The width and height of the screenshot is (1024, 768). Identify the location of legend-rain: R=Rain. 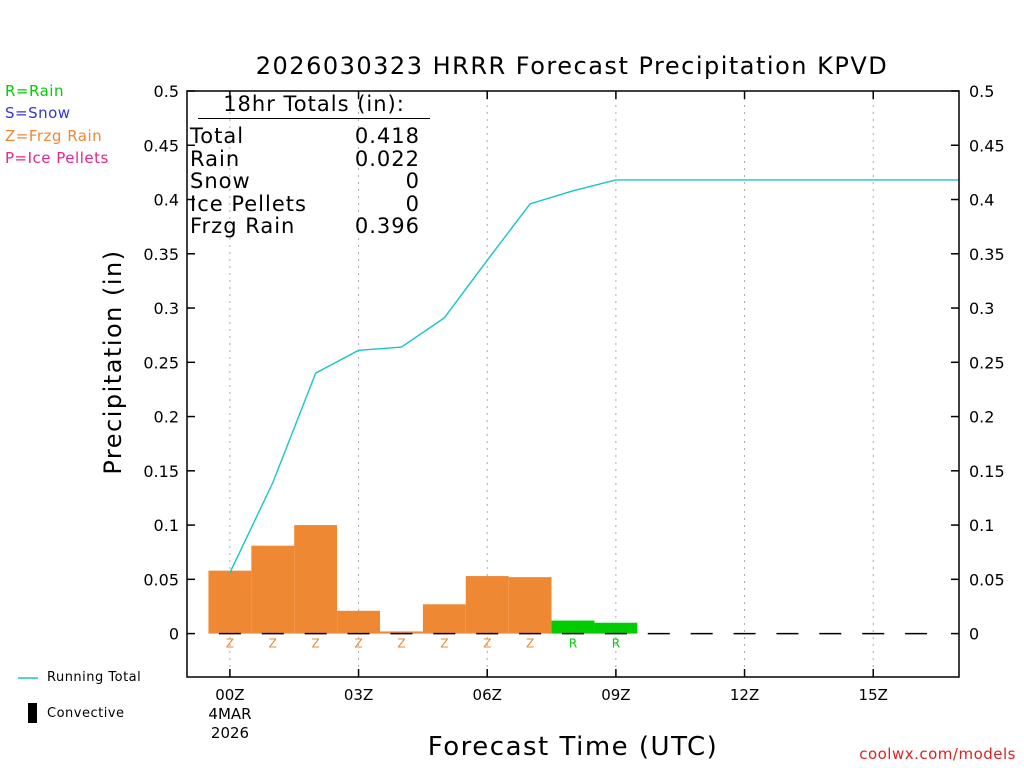
(34, 91).